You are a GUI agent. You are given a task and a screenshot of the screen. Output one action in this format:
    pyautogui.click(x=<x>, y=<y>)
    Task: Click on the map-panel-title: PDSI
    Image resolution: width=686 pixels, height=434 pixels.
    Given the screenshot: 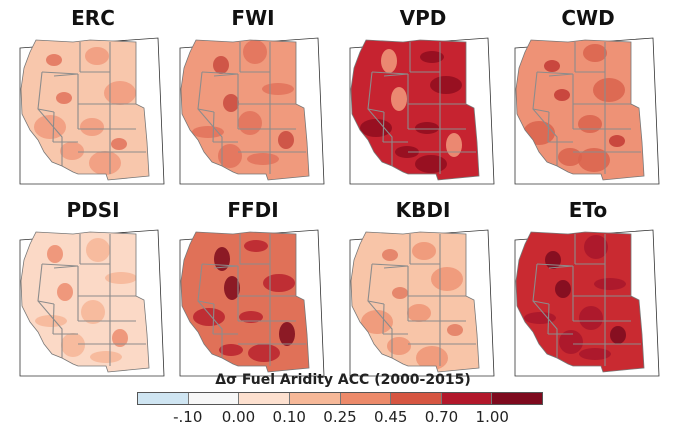 What is the action you would take?
    pyautogui.click(x=93, y=210)
    